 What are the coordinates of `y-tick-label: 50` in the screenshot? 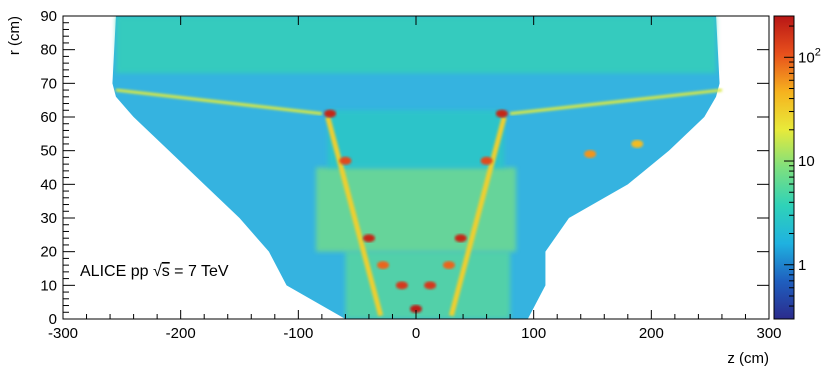 It's located at (48, 151).